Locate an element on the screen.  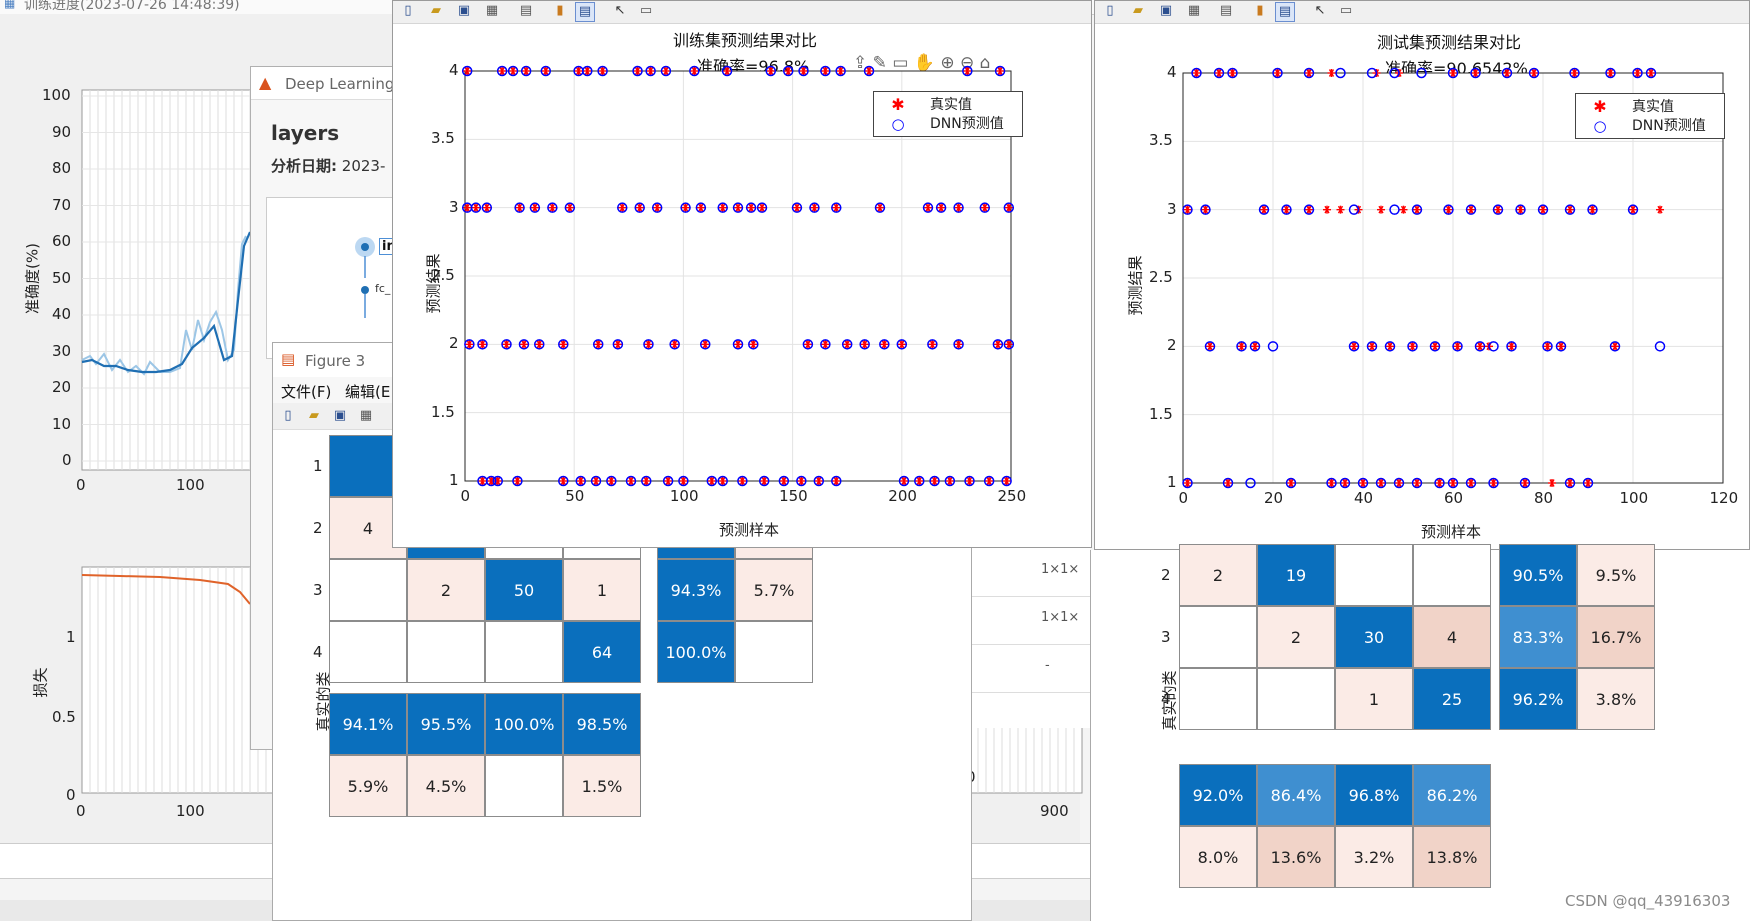
accuracy-plot is located at coordinates (167, 280).